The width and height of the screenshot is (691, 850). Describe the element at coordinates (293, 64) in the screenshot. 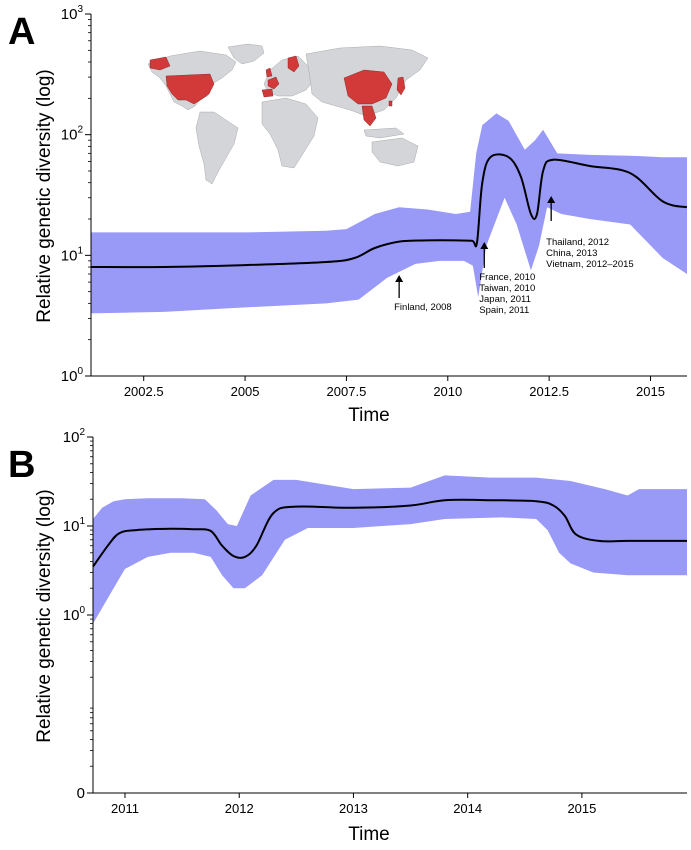

I see `map-finland` at that location.